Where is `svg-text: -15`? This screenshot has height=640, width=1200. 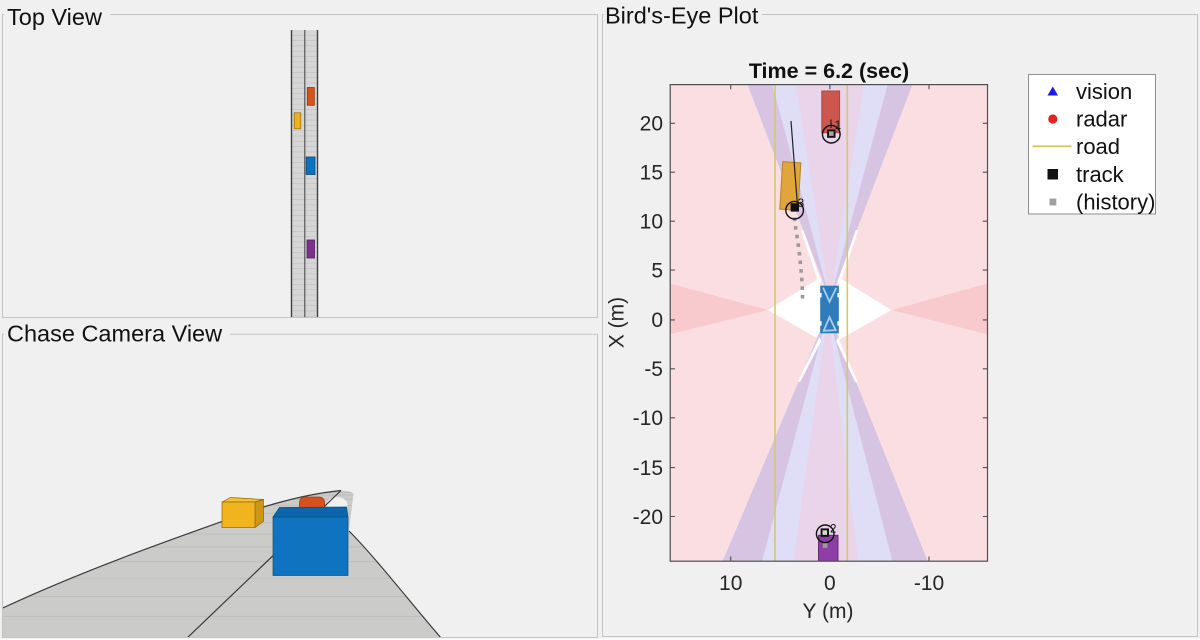
svg-text: -15 is located at coordinates (648, 468).